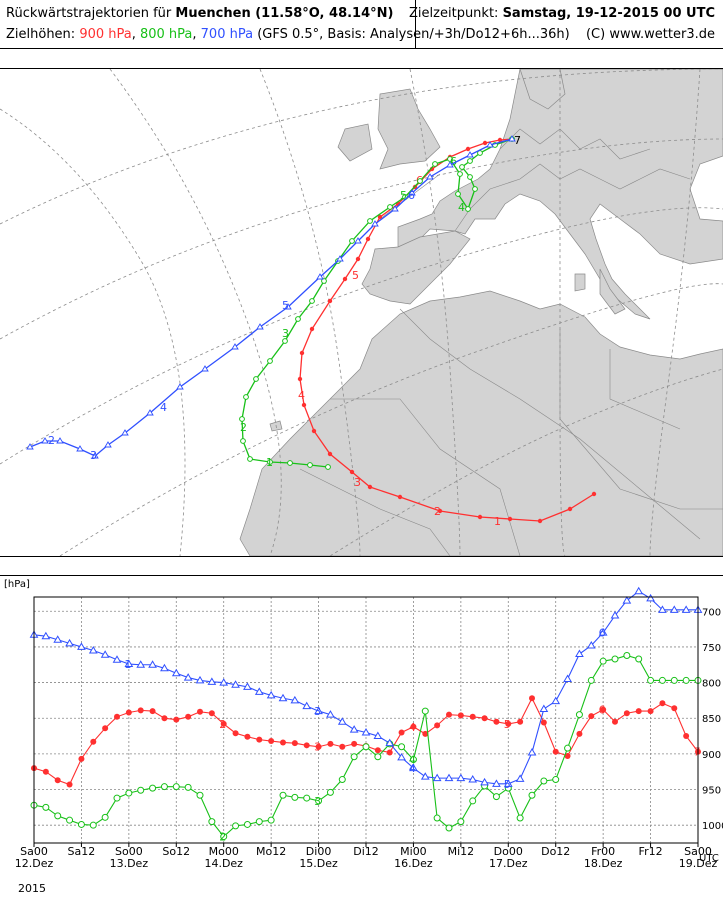 Image resolution: width=723 pixels, height=905 pixels. What do you see at coordinates (412, 760) in the screenshot?
I see `day-marker-label: 4` at bounding box center [412, 760].